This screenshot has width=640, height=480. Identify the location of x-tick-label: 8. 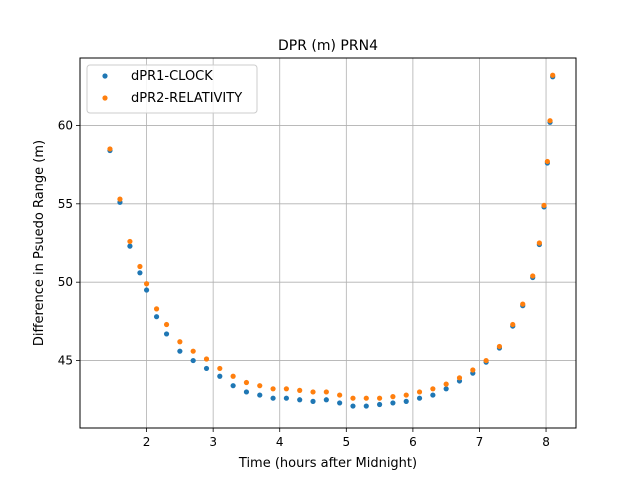
(546, 442).